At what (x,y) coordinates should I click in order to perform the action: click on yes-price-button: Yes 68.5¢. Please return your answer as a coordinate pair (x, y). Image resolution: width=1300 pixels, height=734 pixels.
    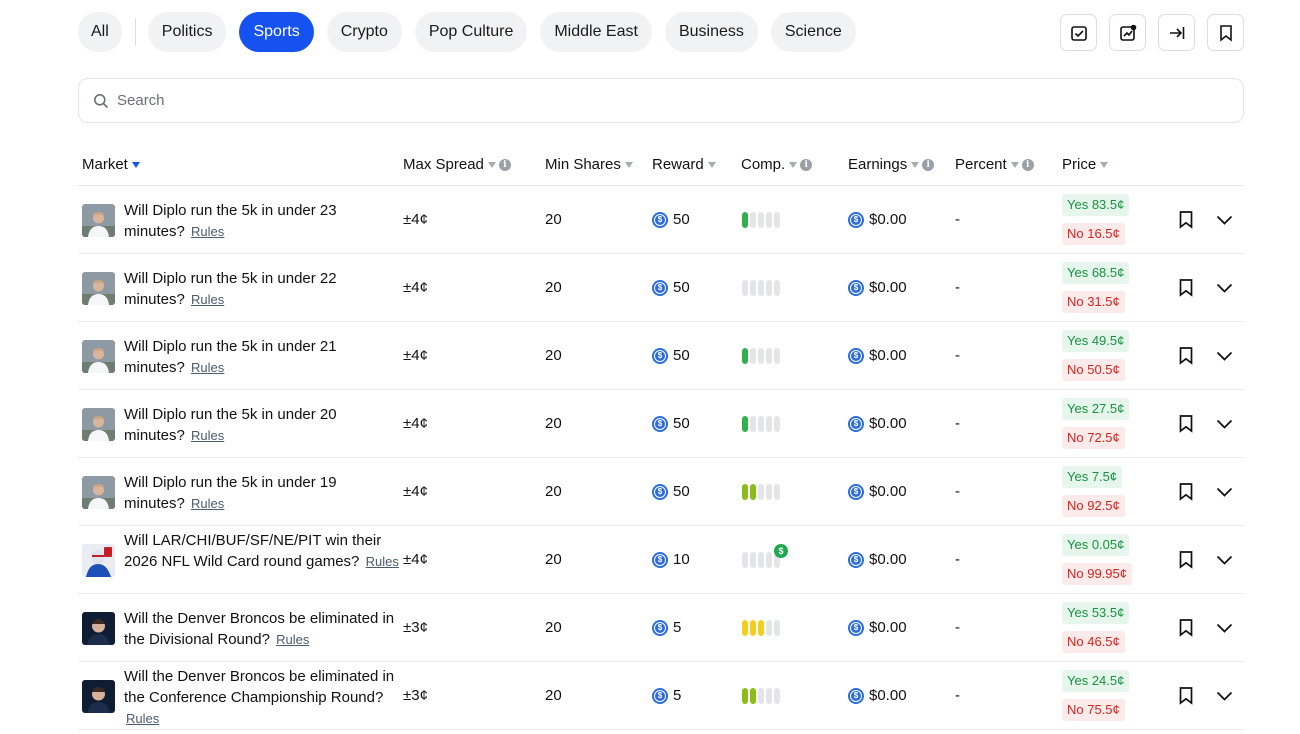
    Looking at the image, I should click on (1096, 273).